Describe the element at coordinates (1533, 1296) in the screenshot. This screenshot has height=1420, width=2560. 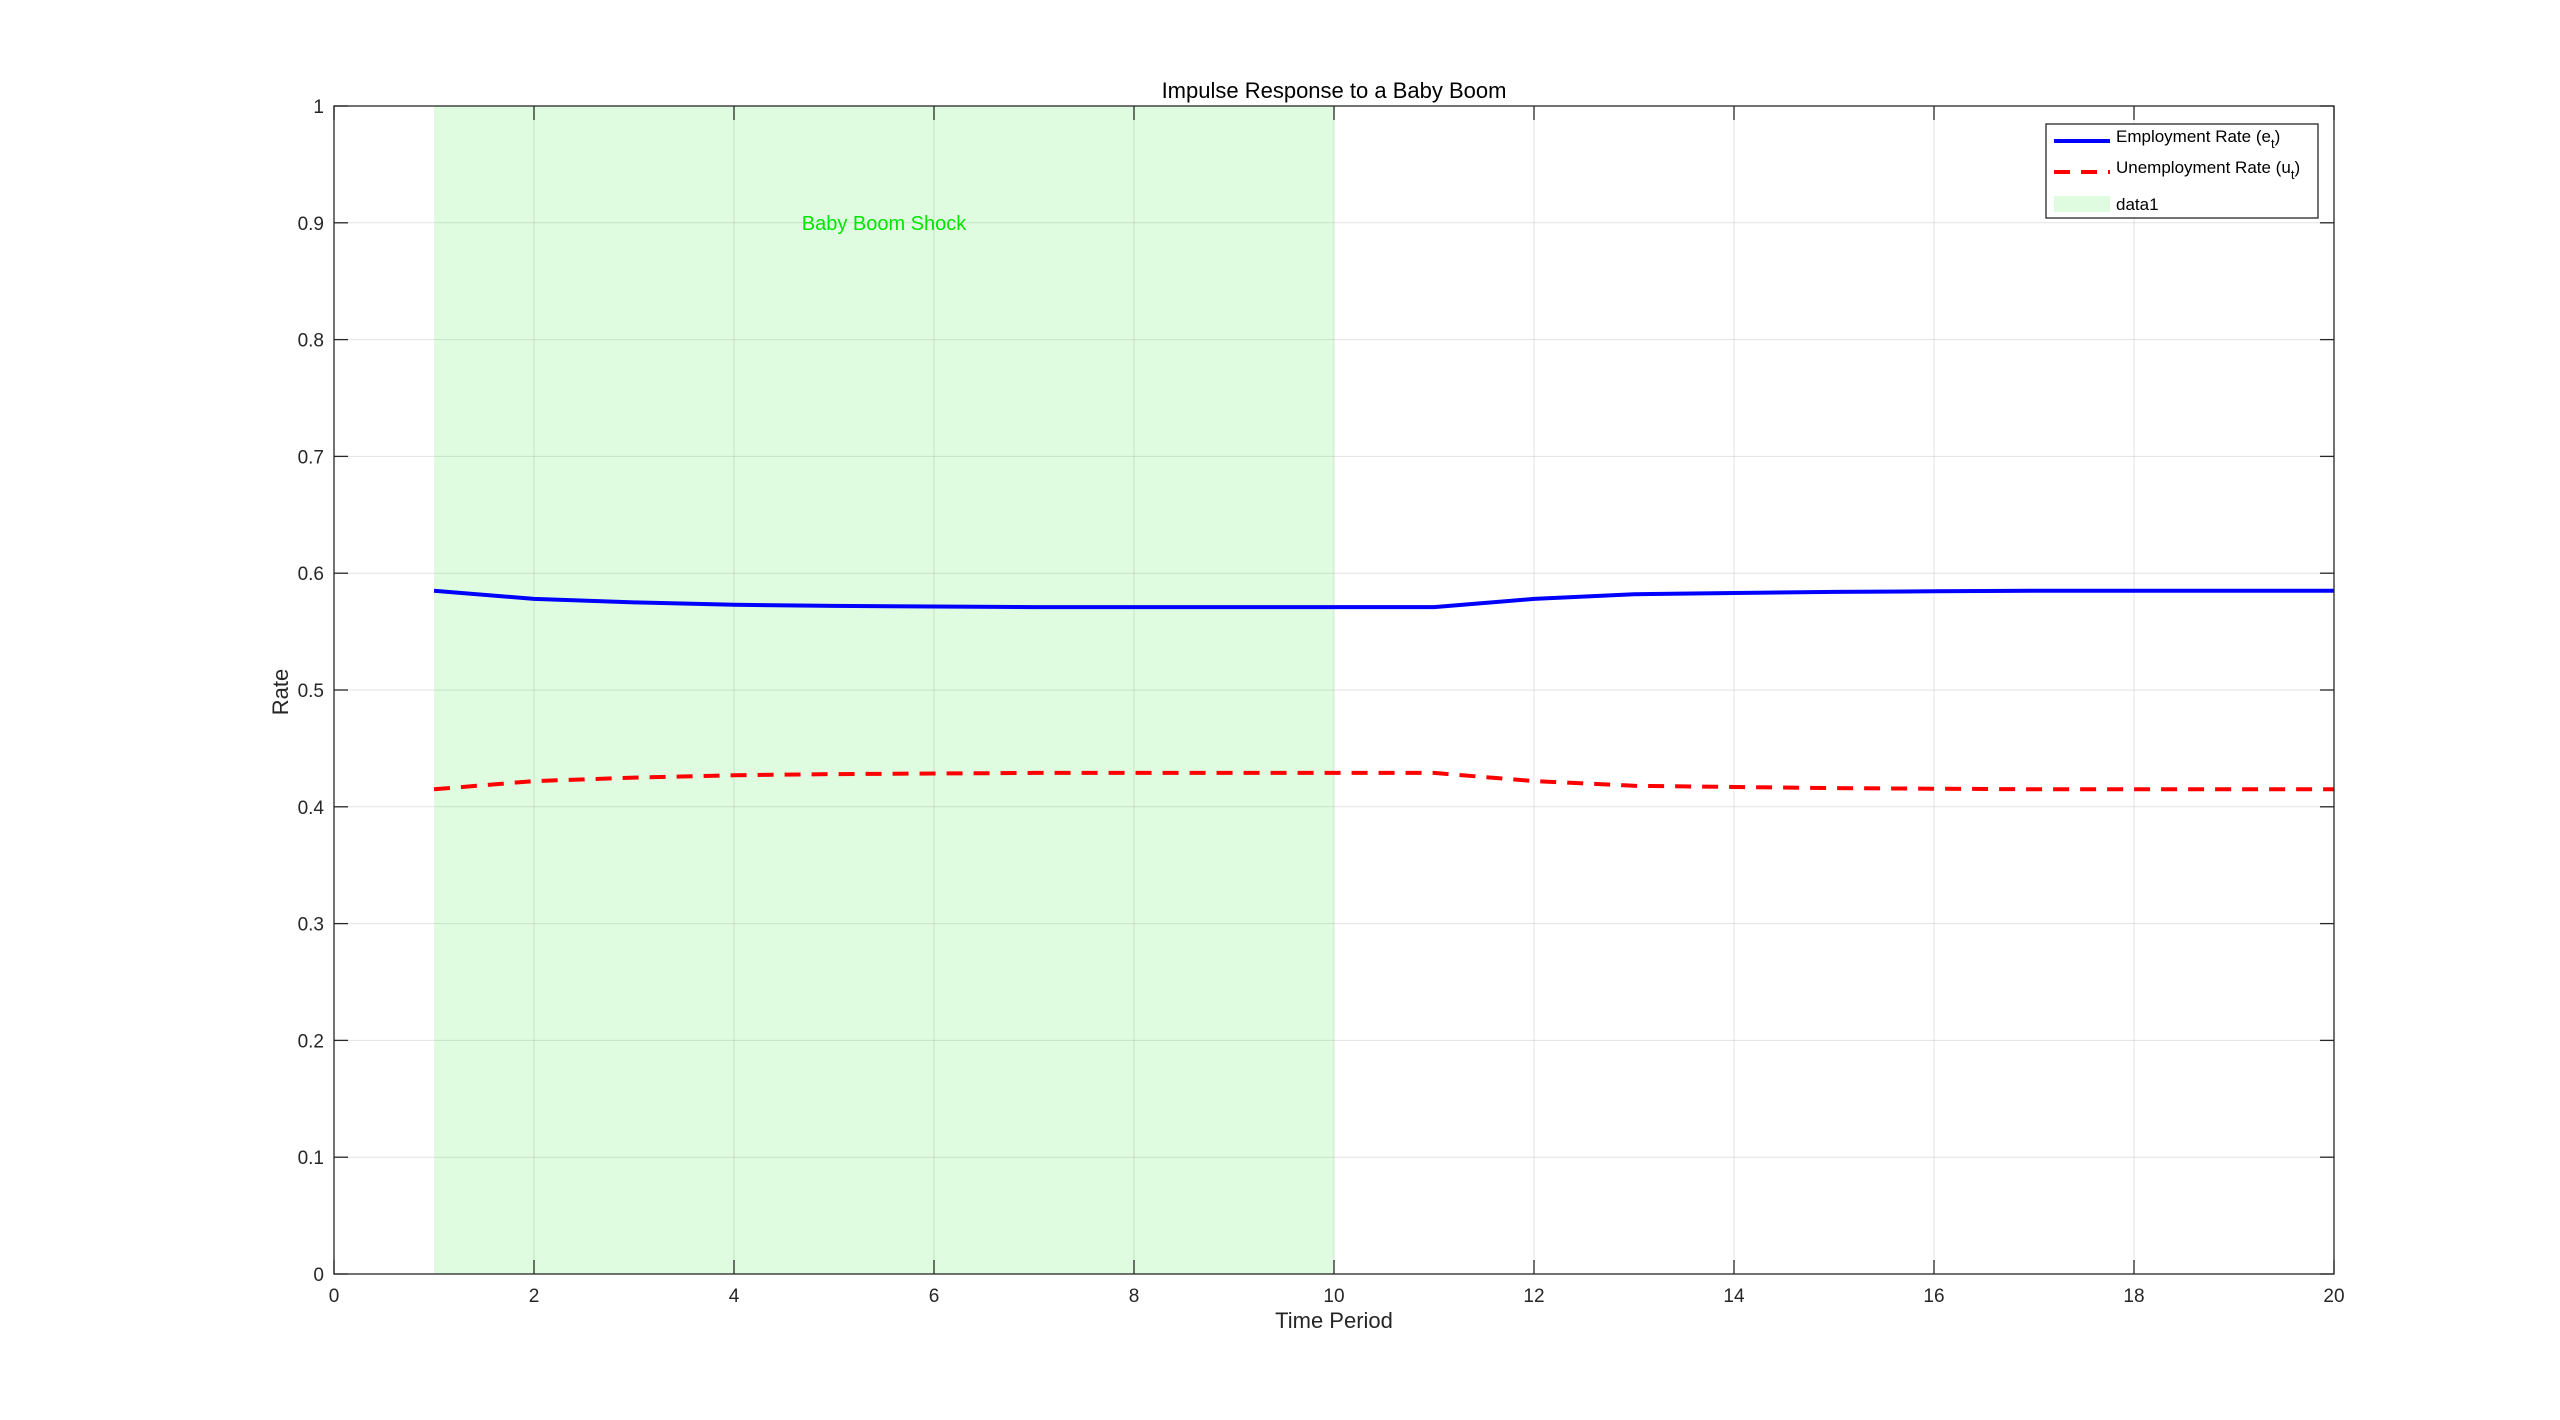
I see `x-tick-label-6: 12` at that location.